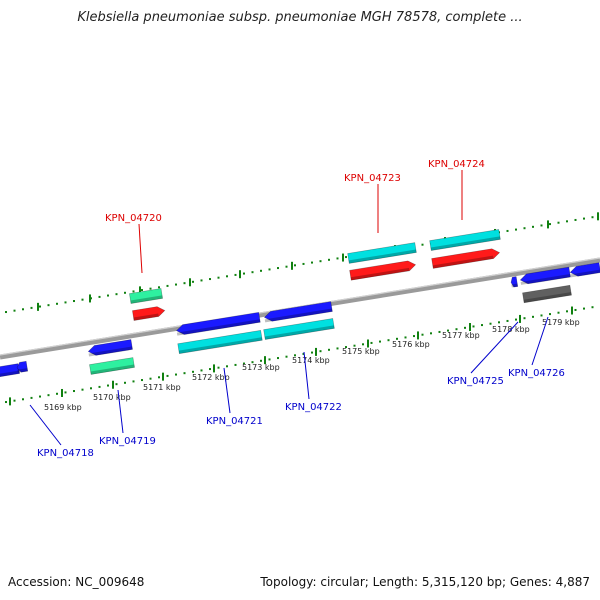 The width and height of the screenshot is (600, 600). I want to click on gene-label: KPN_04720, so click(133, 218).